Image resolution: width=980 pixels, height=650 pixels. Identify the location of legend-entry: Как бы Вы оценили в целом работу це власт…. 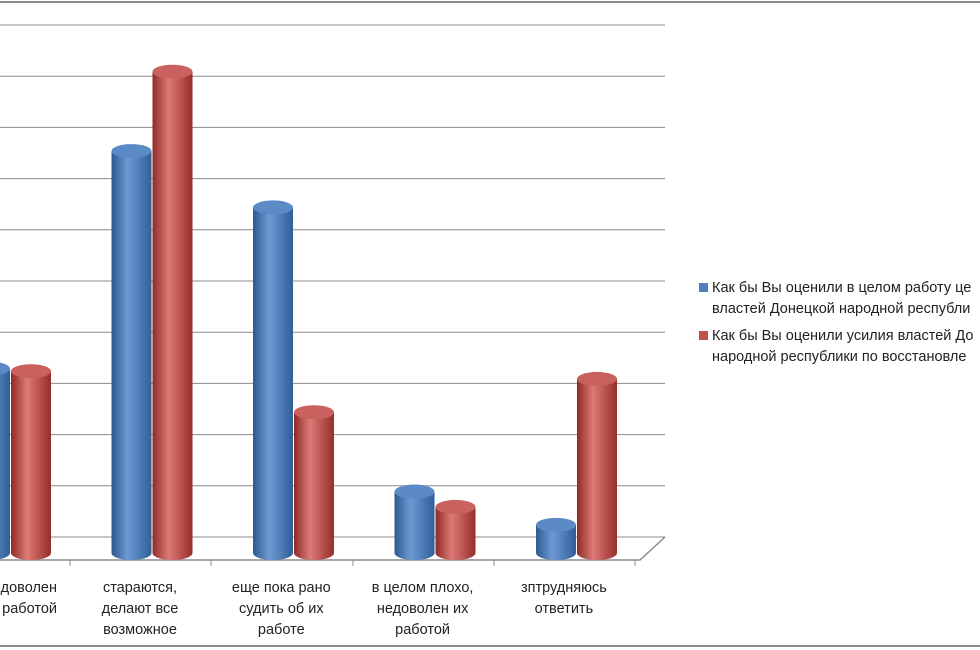
(841, 298).